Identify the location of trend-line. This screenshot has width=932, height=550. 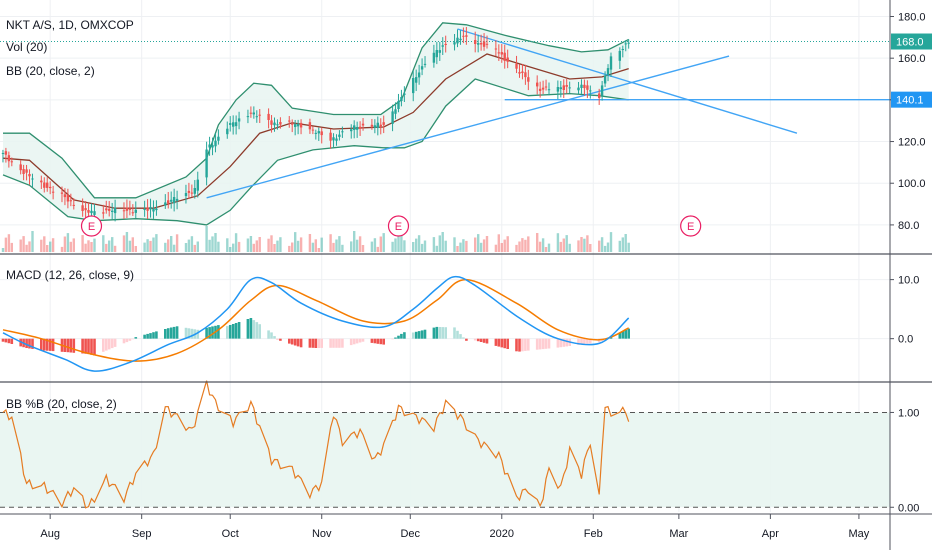
(627, 81).